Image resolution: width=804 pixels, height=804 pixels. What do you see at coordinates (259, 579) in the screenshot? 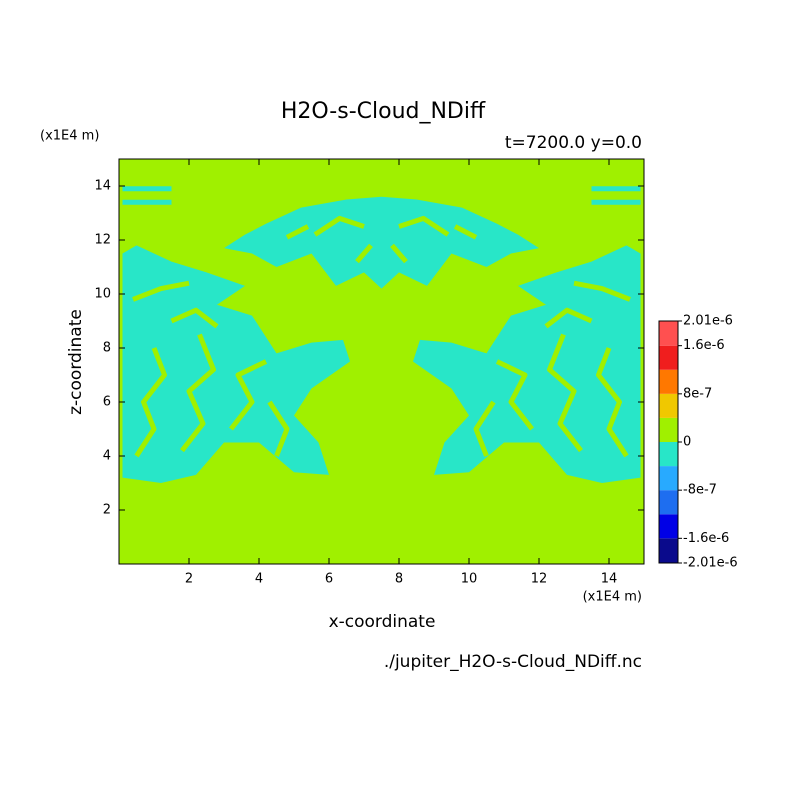
I see `x-tick-label: 4` at bounding box center [259, 579].